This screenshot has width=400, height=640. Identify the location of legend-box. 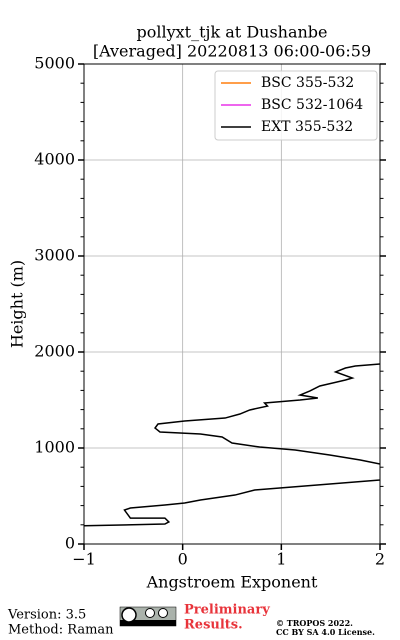
(296, 105).